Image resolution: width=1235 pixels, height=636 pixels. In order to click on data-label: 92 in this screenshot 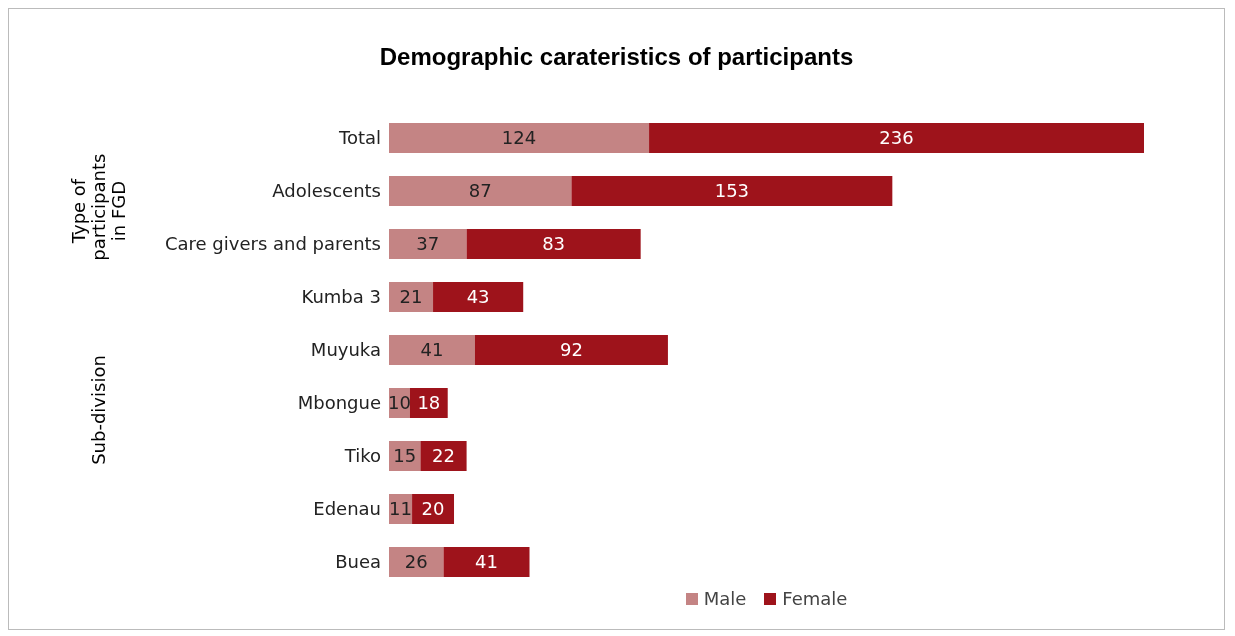, I will do `click(571, 350)`.